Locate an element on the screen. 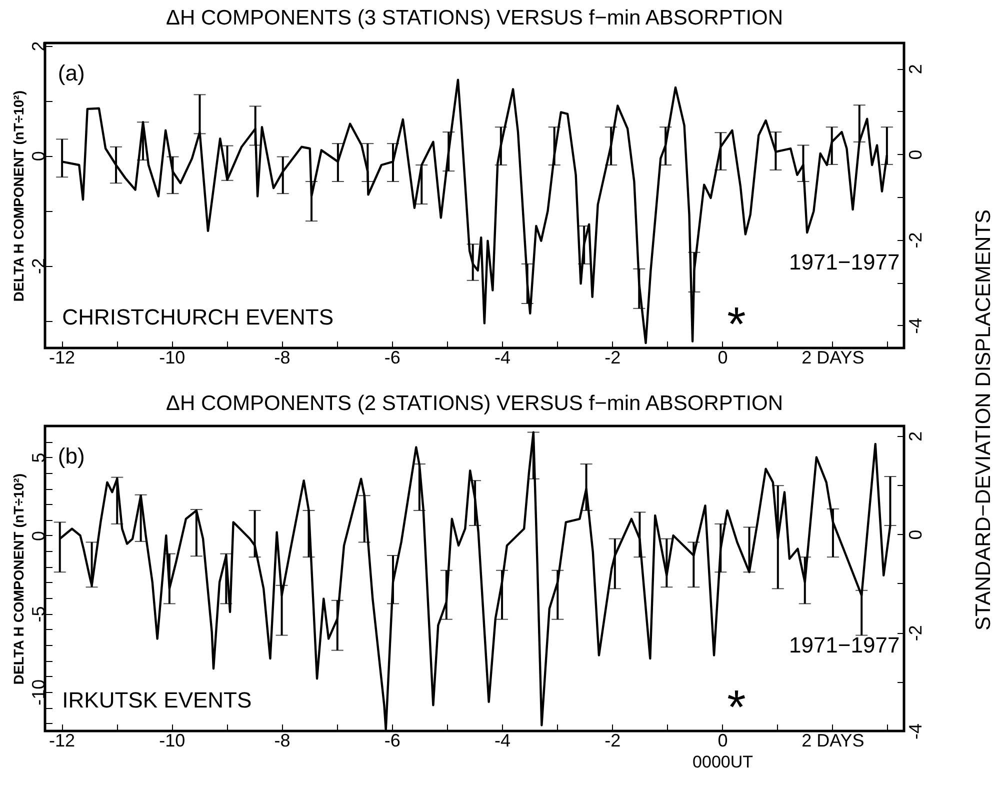 Image resolution: width=998 pixels, height=812 pixels. y2-tick-label: -4 is located at coordinates (916, 326).